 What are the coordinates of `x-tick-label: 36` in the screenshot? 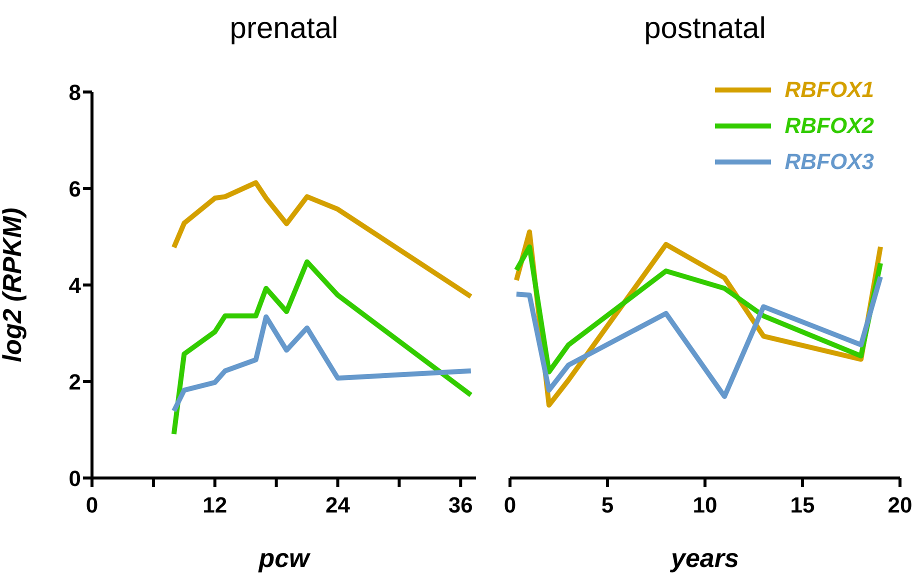 It's located at (460, 505).